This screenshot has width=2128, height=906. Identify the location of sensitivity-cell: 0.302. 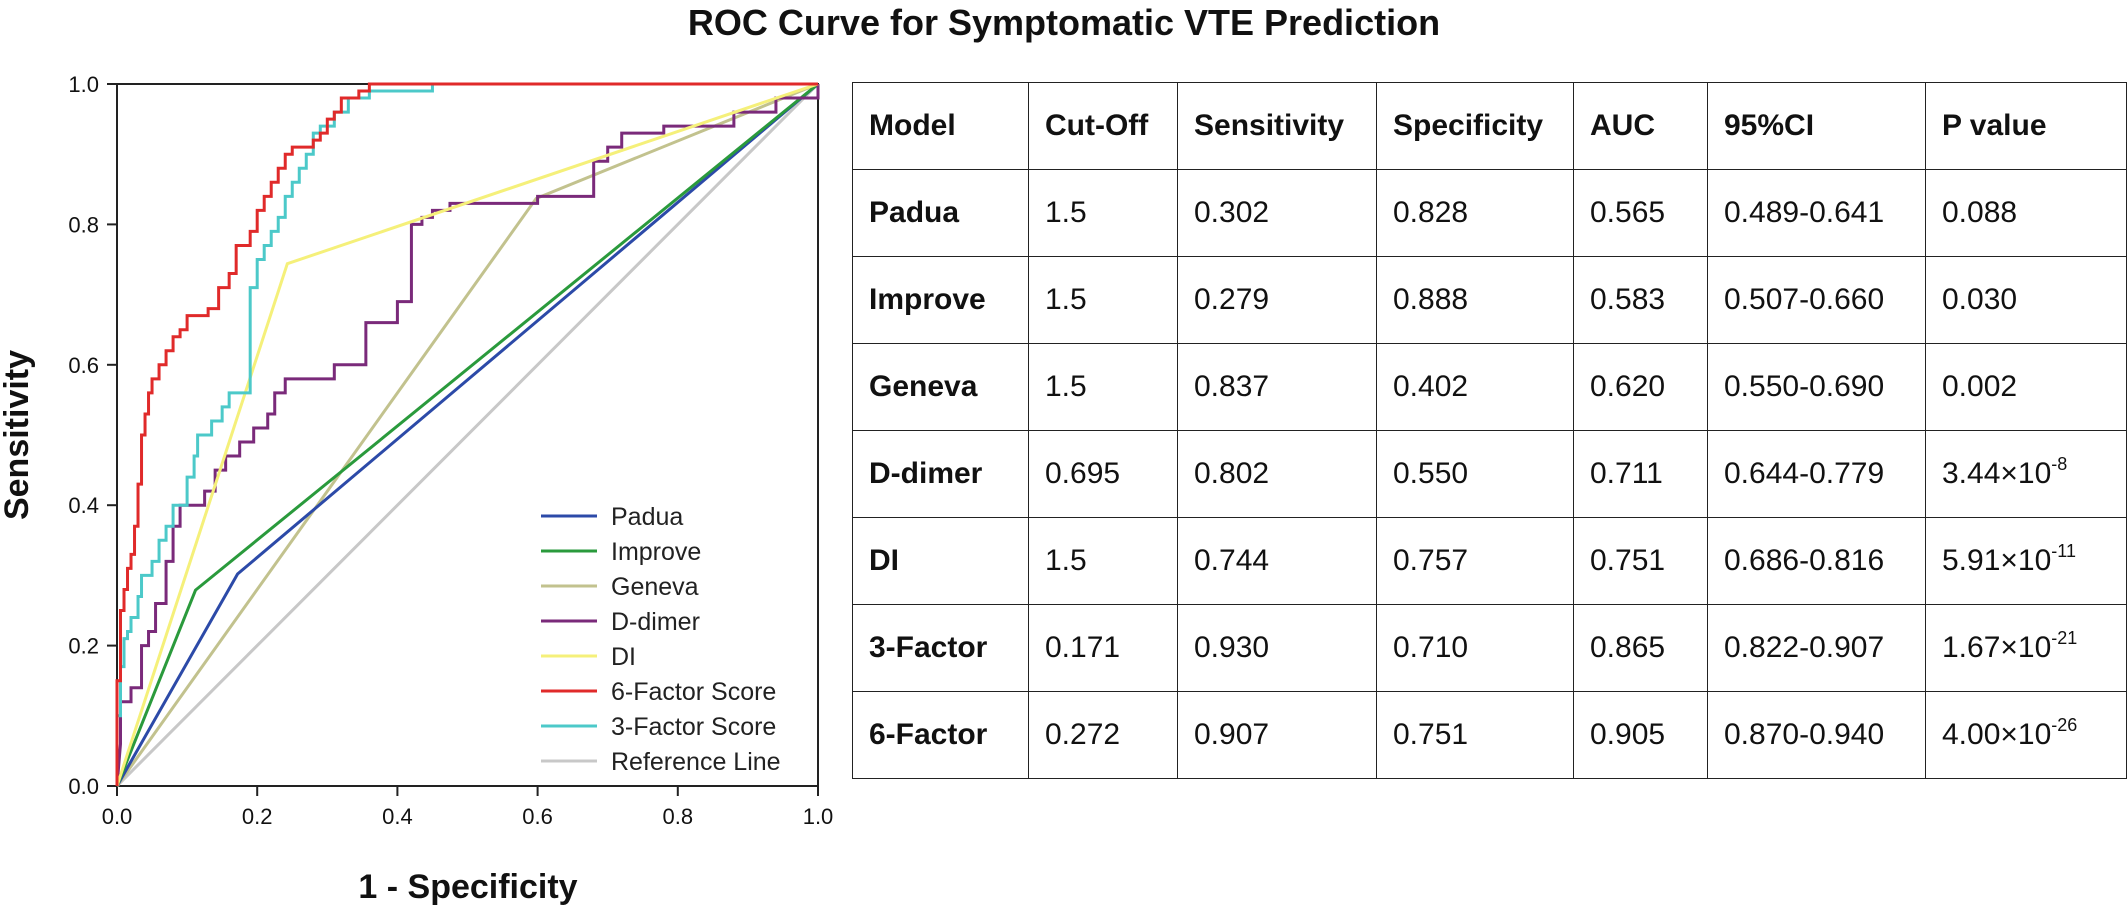
(1277, 213).